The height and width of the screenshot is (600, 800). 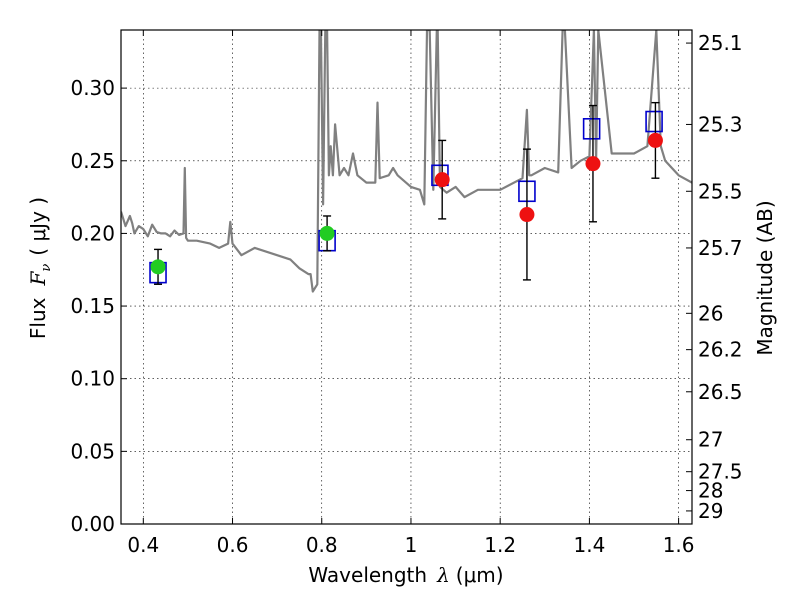 What do you see at coordinates (720, 248) in the screenshot?
I see `y2-tick-label: 25.7` at bounding box center [720, 248].